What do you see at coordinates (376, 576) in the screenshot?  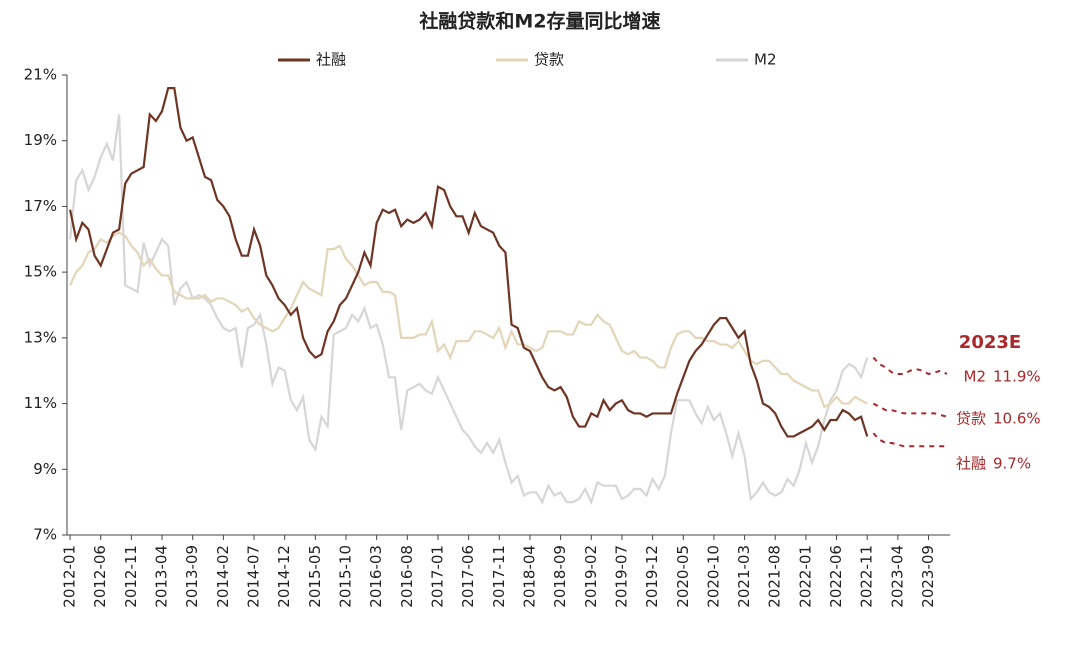 I see `x-tick-label: 2016-03` at bounding box center [376, 576].